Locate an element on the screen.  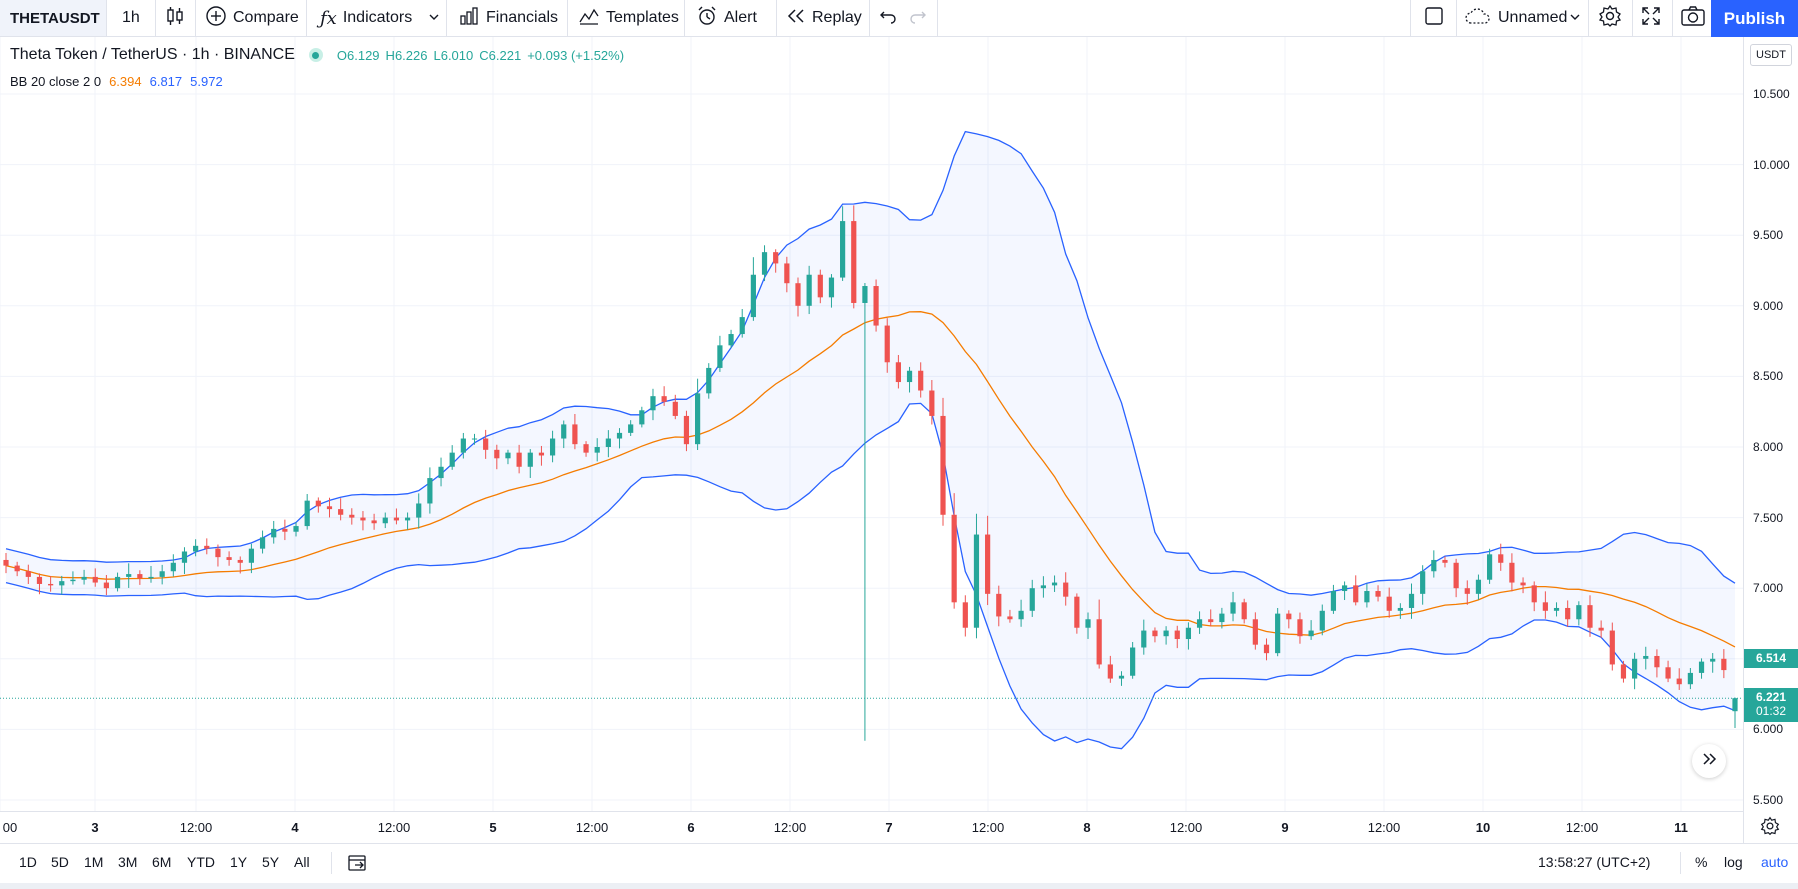
compare-button: Compare is located at coordinates (252, 18).